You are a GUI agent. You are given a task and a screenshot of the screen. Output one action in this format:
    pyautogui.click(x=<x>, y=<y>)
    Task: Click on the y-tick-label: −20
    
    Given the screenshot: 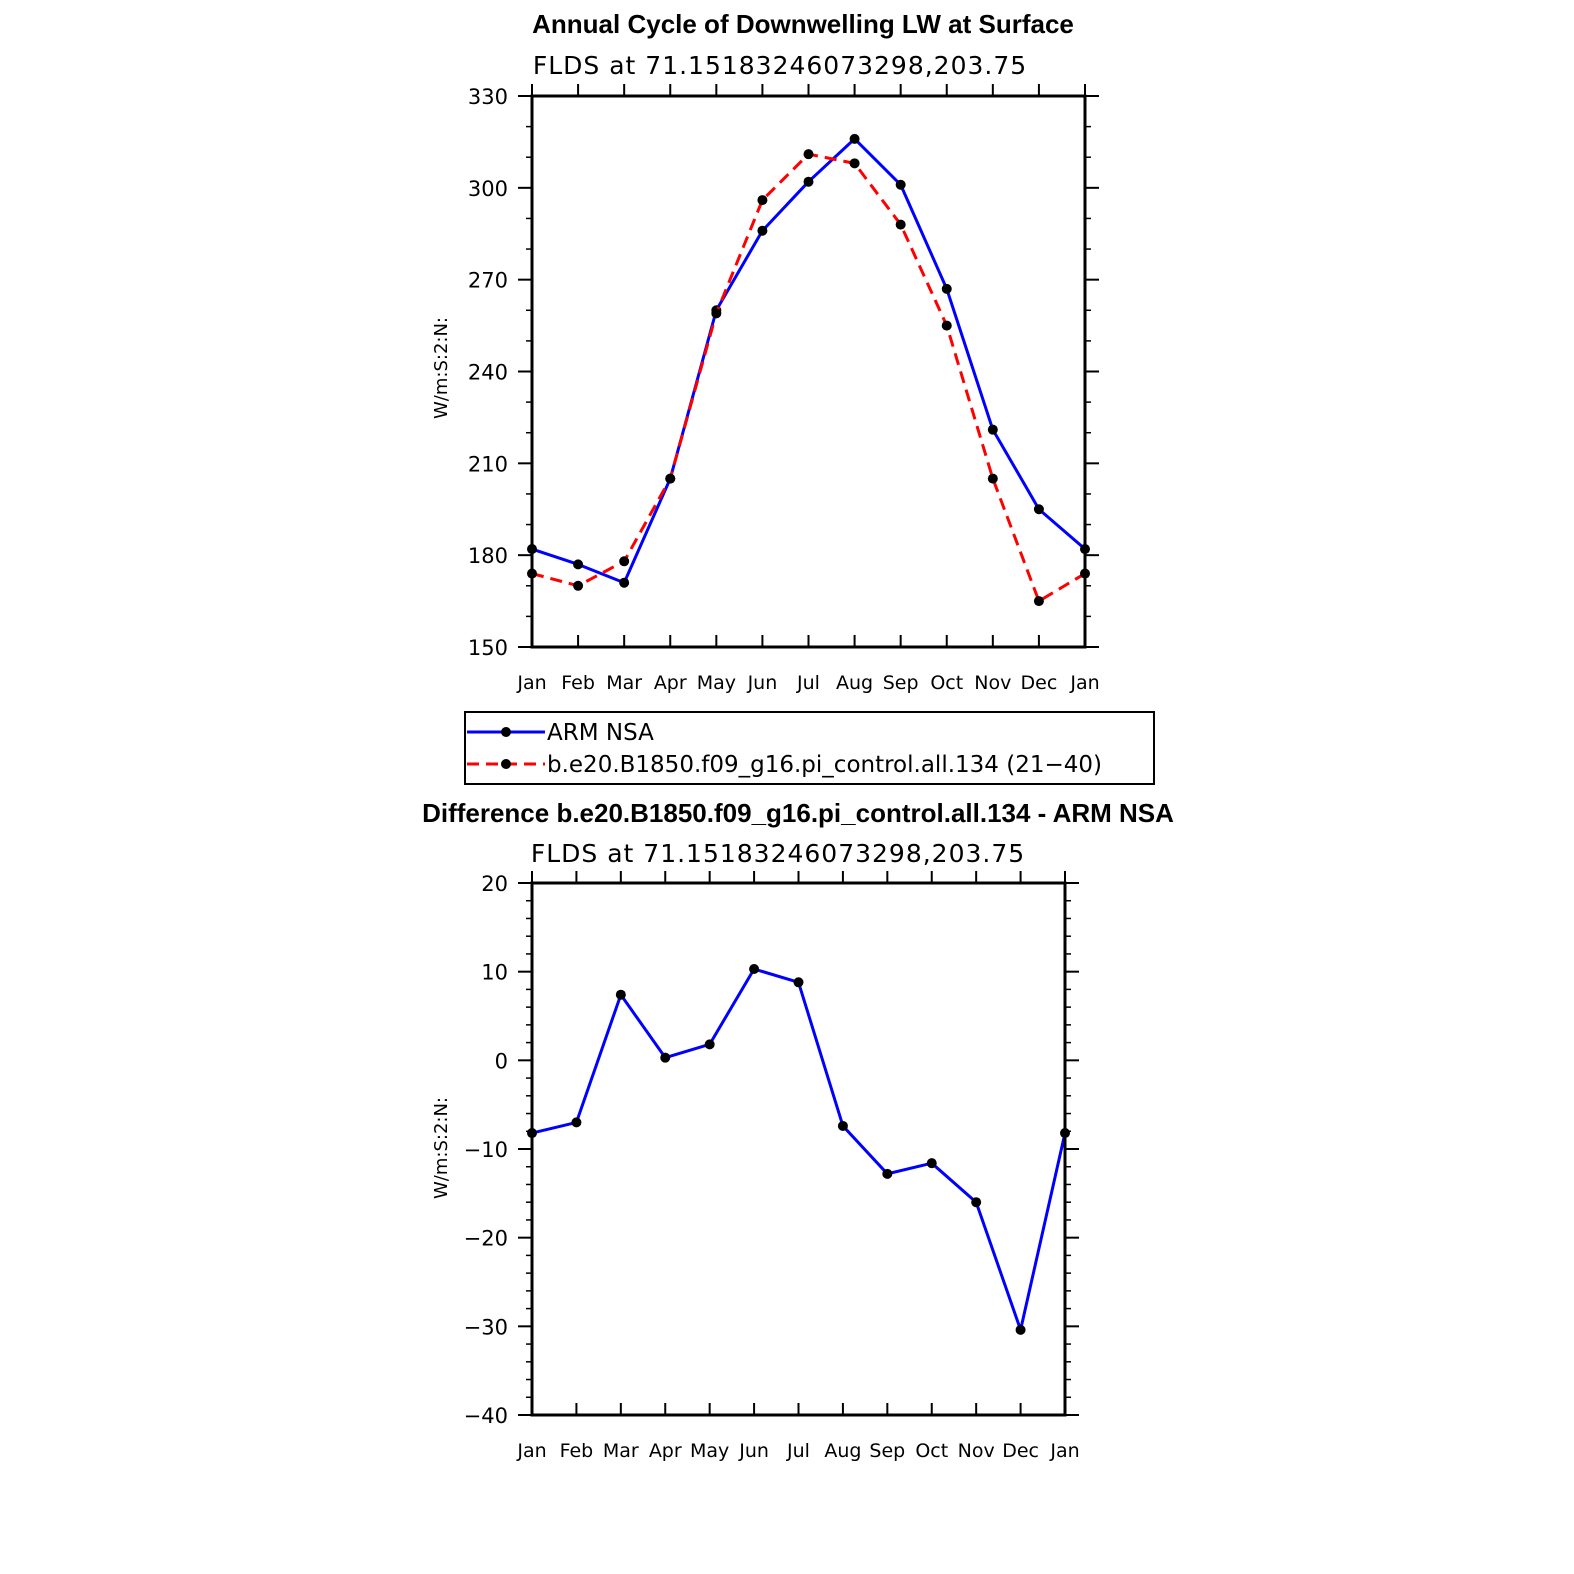 What is the action you would take?
    pyautogui.click(x=486, y=1239)
    